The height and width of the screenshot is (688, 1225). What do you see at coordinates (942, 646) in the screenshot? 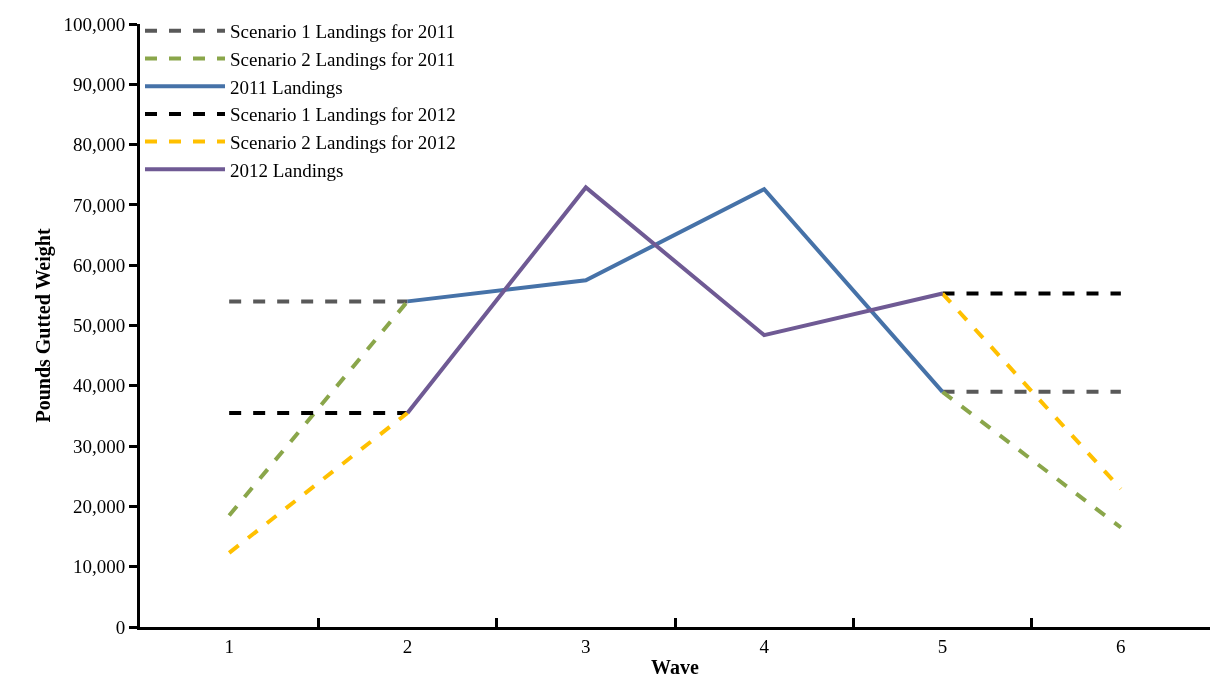
I see `x-tick-label: 5` at bounding box center [942, 646].